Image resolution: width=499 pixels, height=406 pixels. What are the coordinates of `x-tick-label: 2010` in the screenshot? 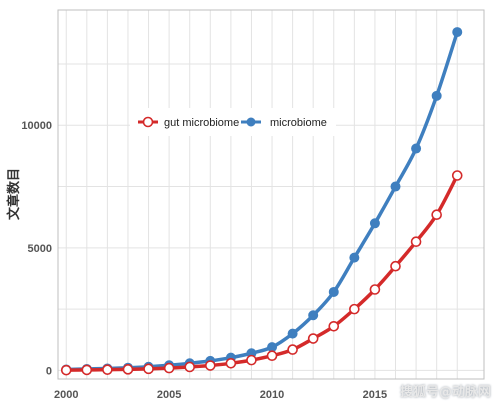 It's located at (272, 395).